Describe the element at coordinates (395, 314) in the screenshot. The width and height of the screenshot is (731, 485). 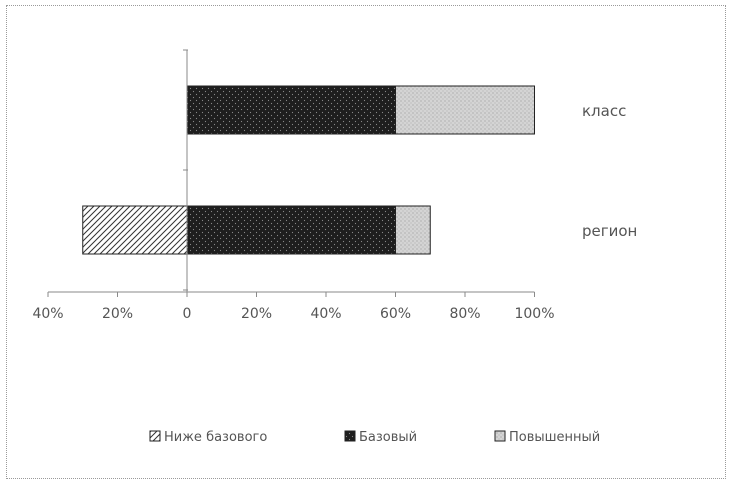
I see `x-tick-label: 60%` at that location.